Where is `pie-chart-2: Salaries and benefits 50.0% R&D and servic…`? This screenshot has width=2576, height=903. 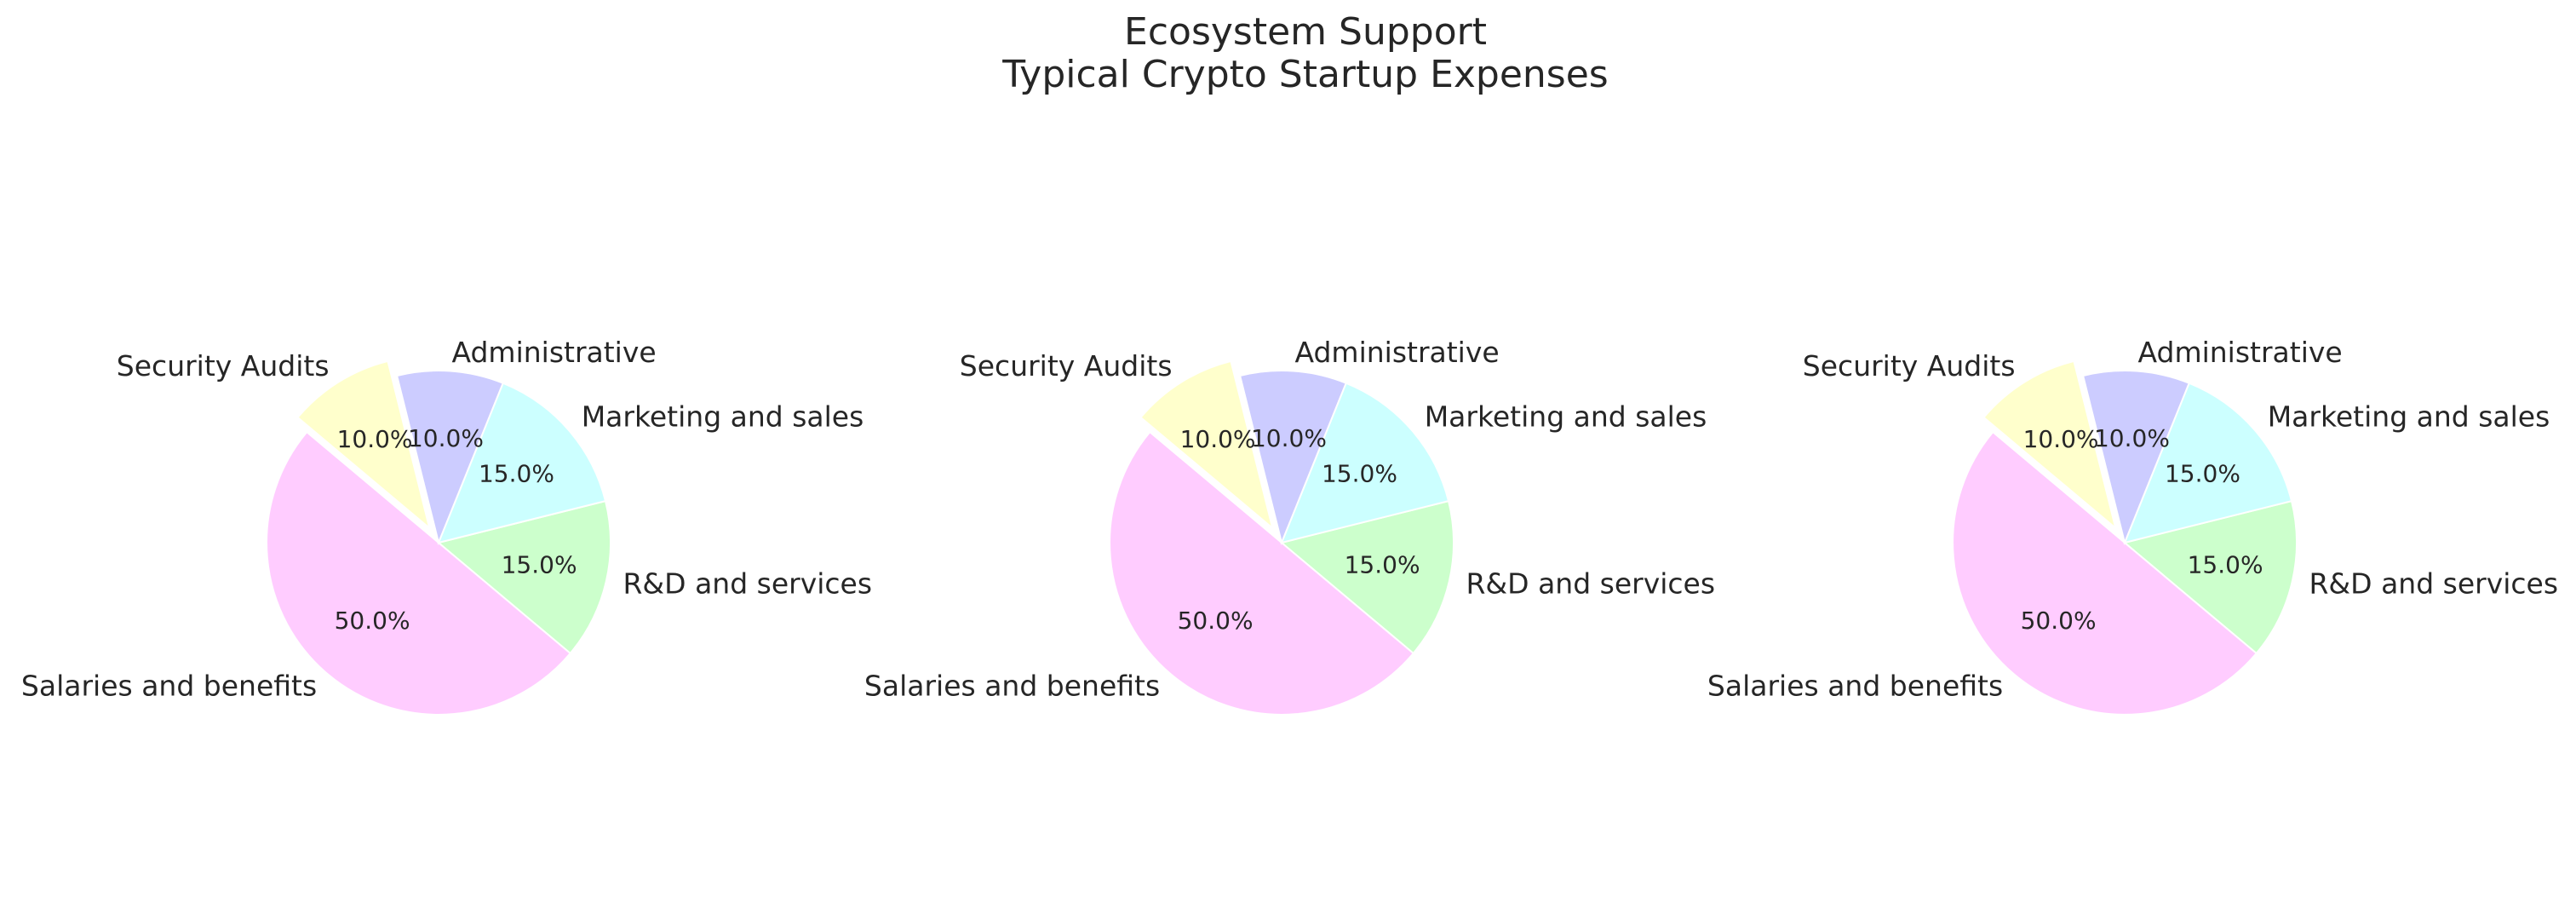
pie-chart-2: Salaries and benefits 50.0% R&D and servic… is located at coordinates (1290, 526).